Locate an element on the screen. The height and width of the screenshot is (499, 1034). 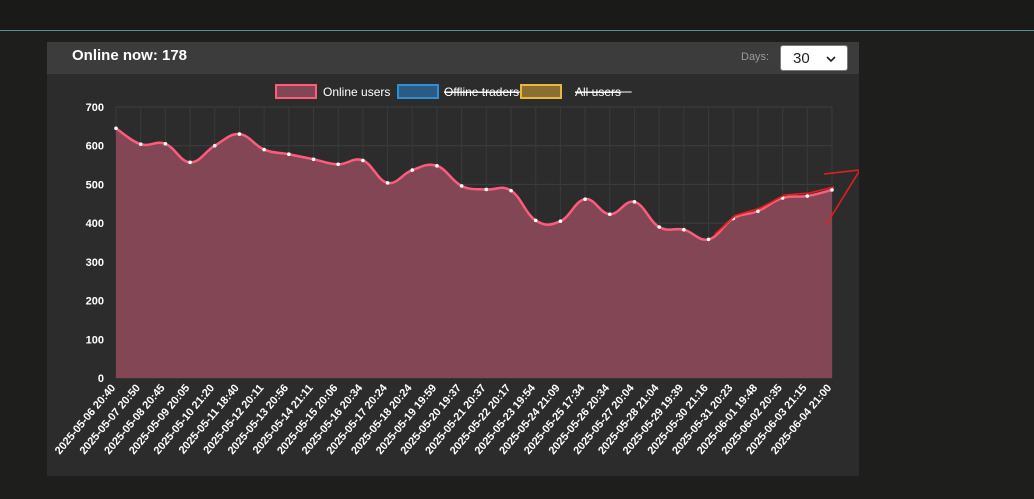
y-tick-label: 600 is located at coordinates (95, 147).